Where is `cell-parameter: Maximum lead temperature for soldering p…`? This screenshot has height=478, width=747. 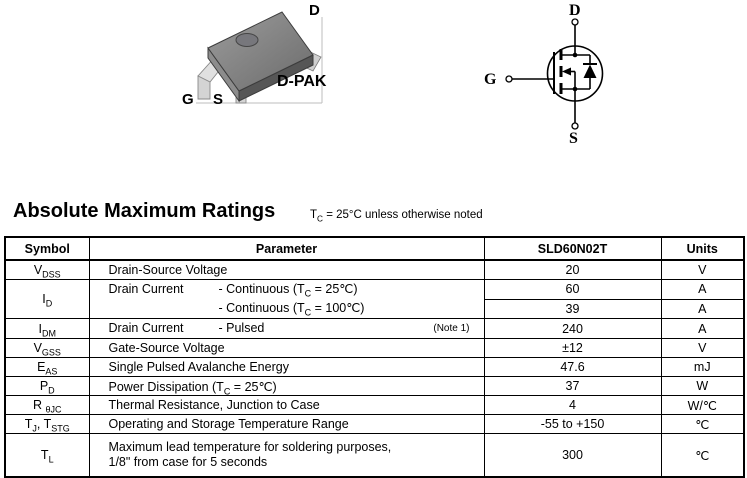 cell-parameter: Maximum lead temperature for soldering p… is located at coordinates (286, 455).